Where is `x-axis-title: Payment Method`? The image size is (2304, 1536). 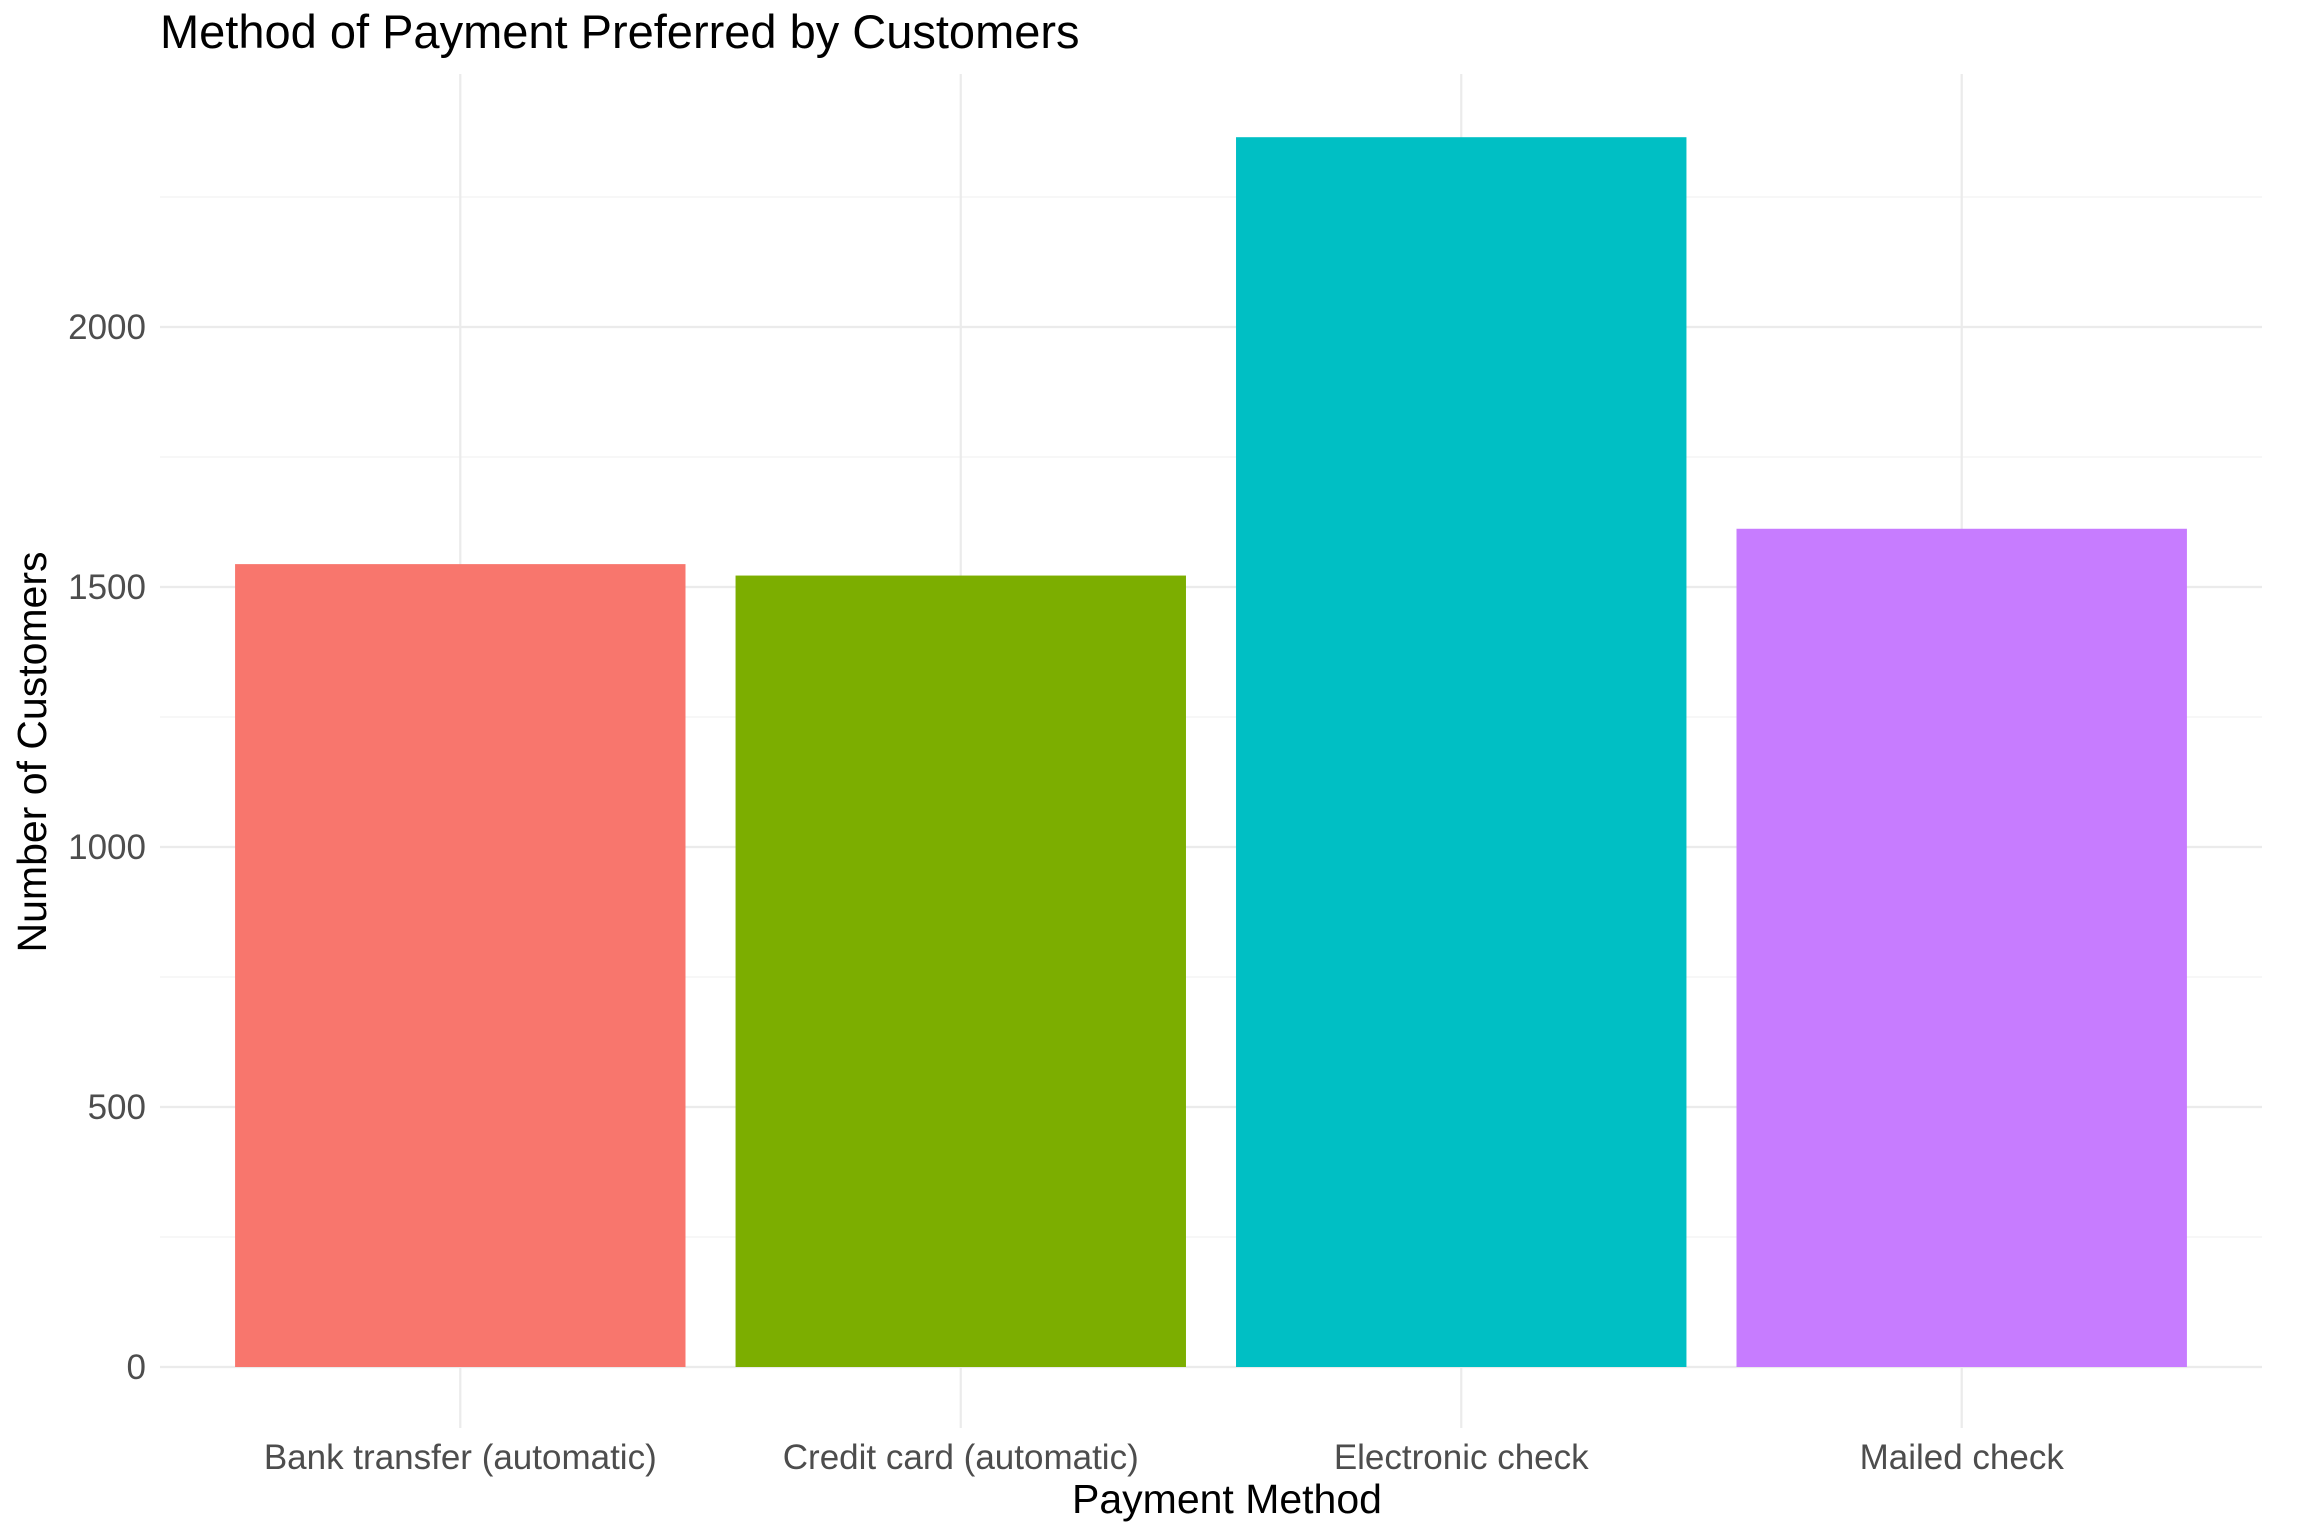 x-axis-title: Payment Method is located at coordinates (1227, 1499).